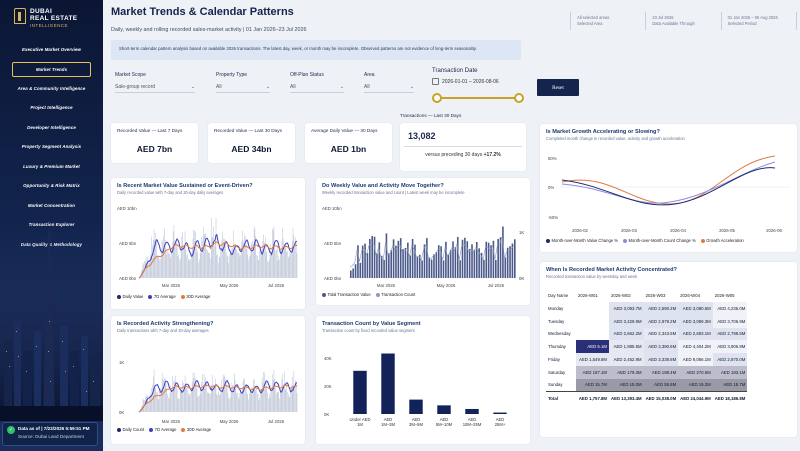  Describe the element at coordinates (51, 108) in the screenshot. I see `sidebar-item-project-intelligence: Project Intelligence` at that location.